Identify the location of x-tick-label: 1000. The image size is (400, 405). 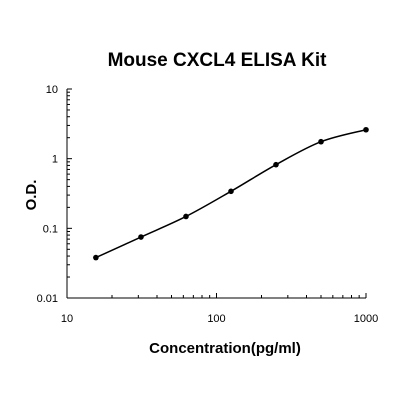
(366, 319).